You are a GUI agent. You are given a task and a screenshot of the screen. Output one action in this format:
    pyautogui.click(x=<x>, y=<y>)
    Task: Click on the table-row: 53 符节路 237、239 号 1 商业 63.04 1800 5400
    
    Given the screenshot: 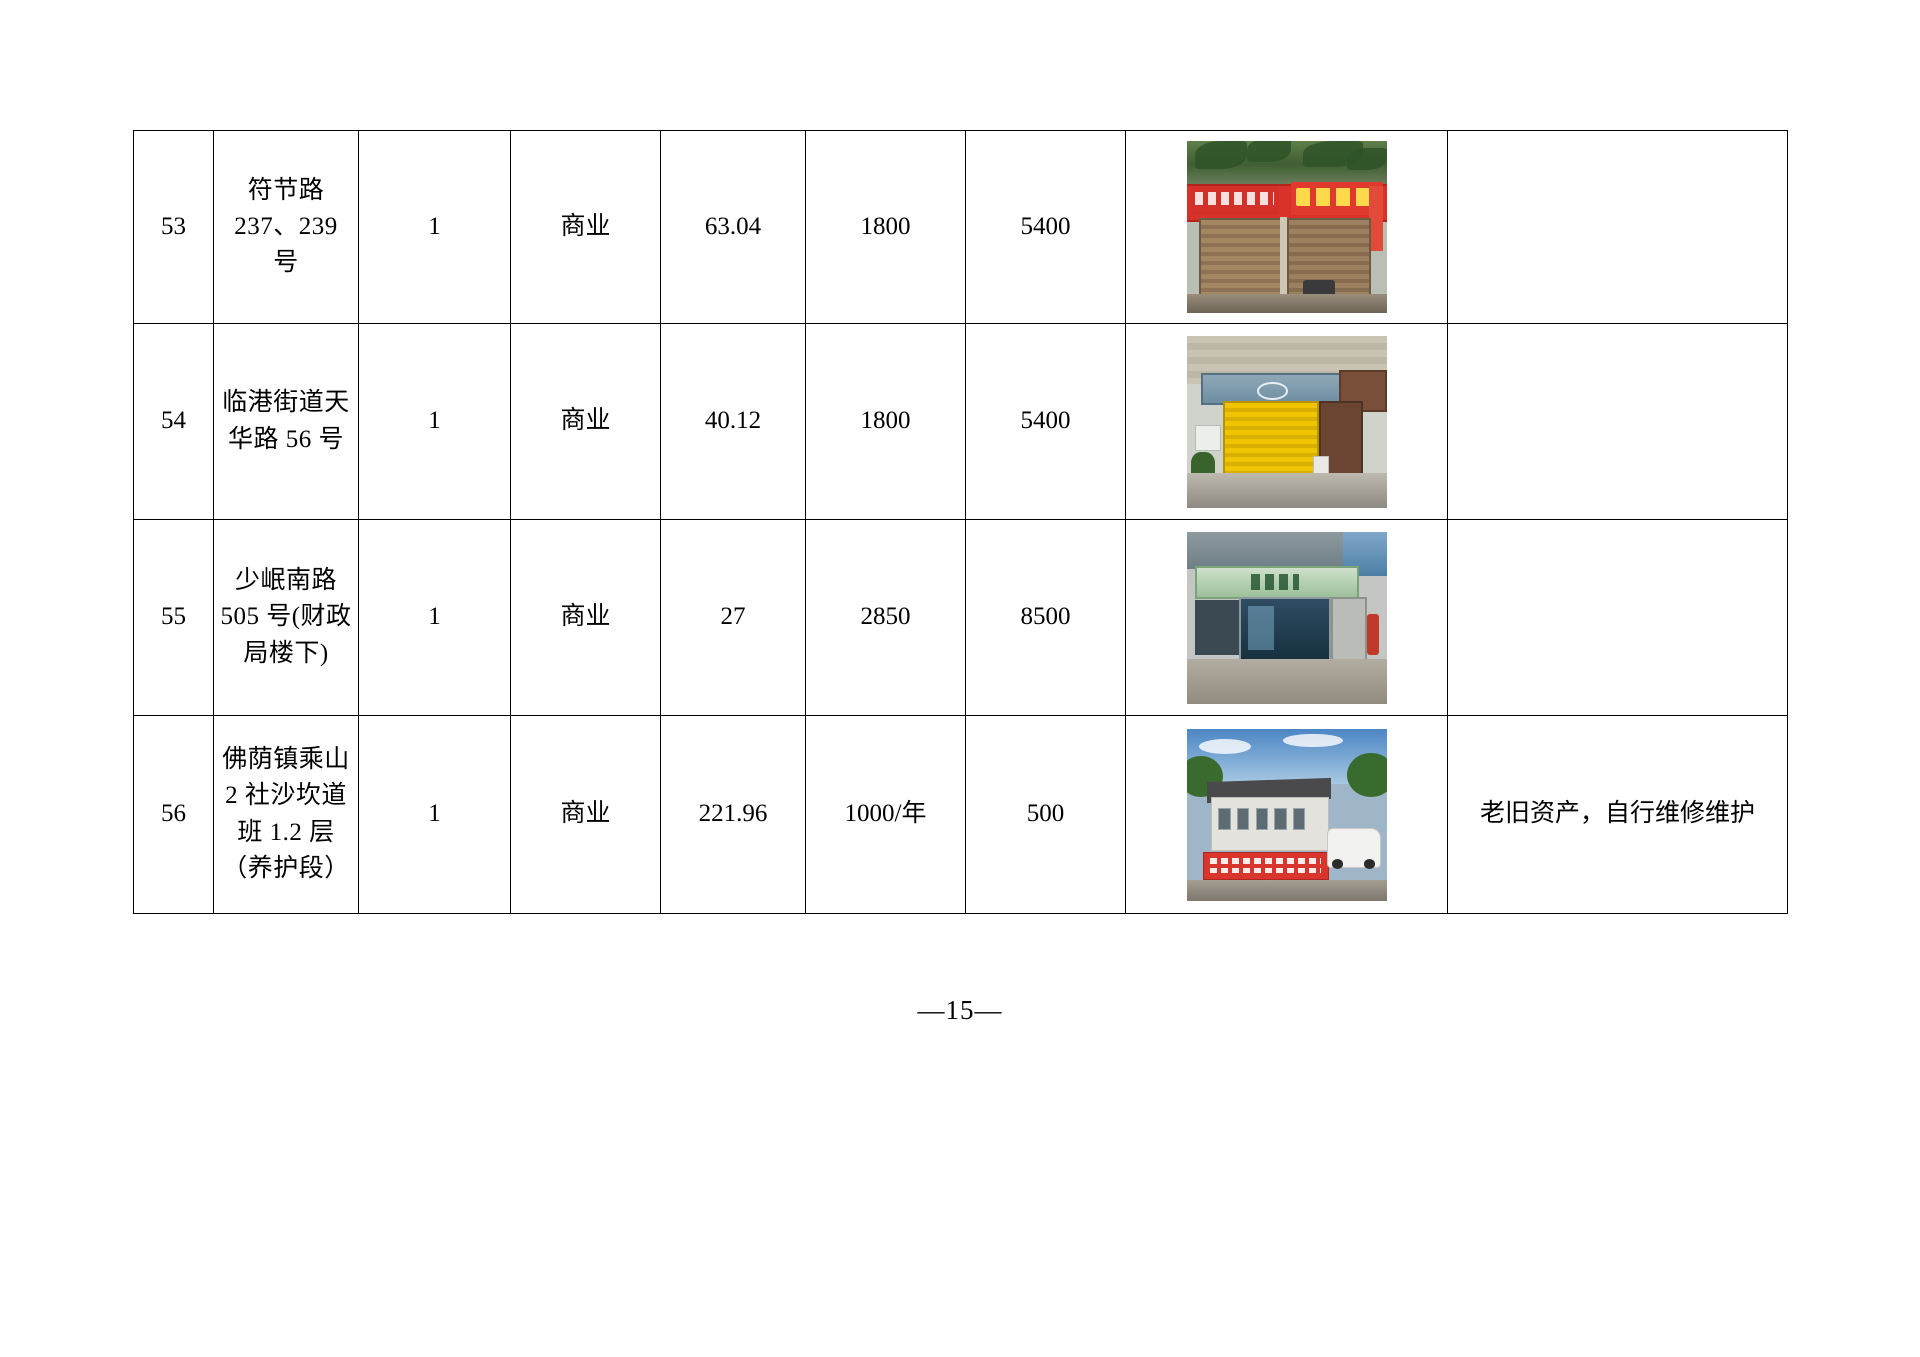 What is the action you would take?
    pyautogui.click(x=960, y=227)
    